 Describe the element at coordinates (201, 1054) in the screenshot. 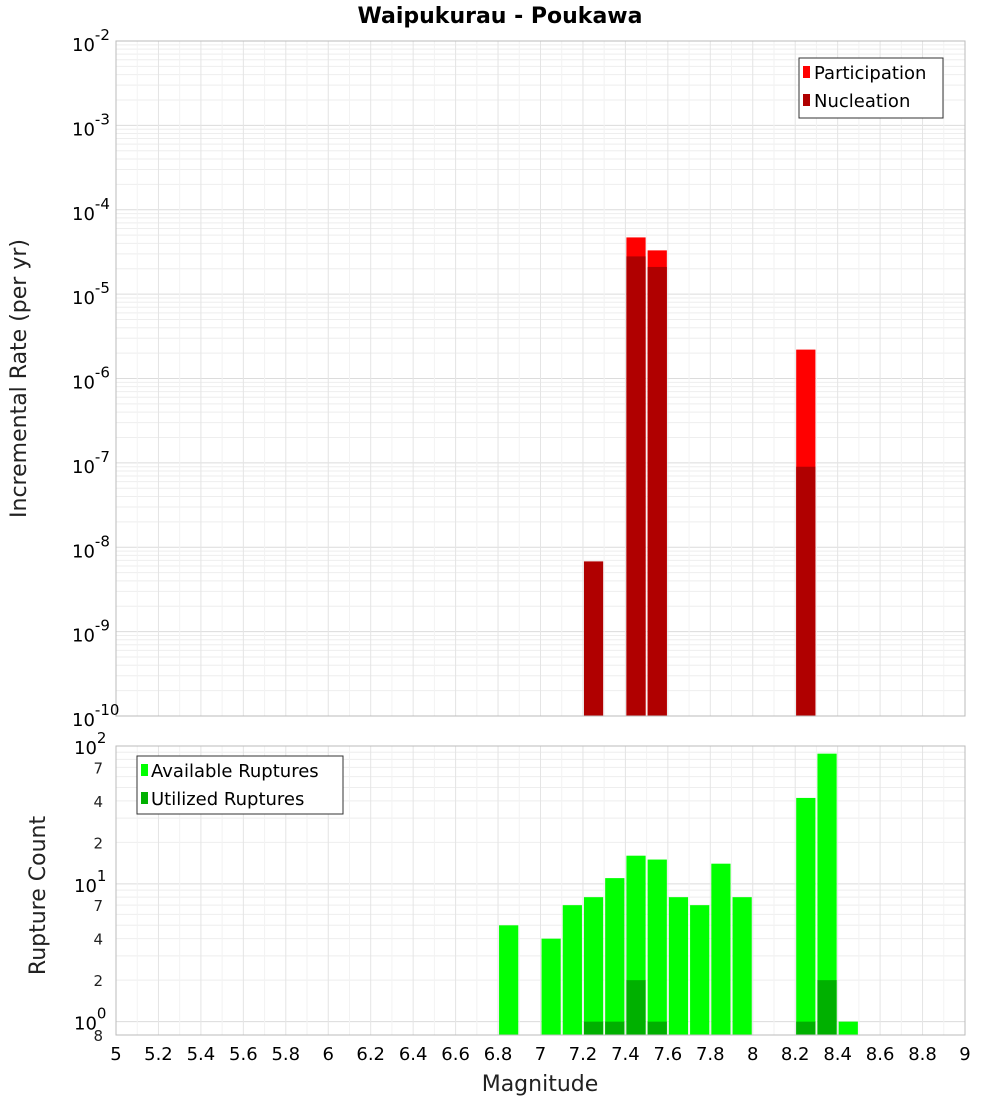

I see `x-tick-label: 5.4` at that location.